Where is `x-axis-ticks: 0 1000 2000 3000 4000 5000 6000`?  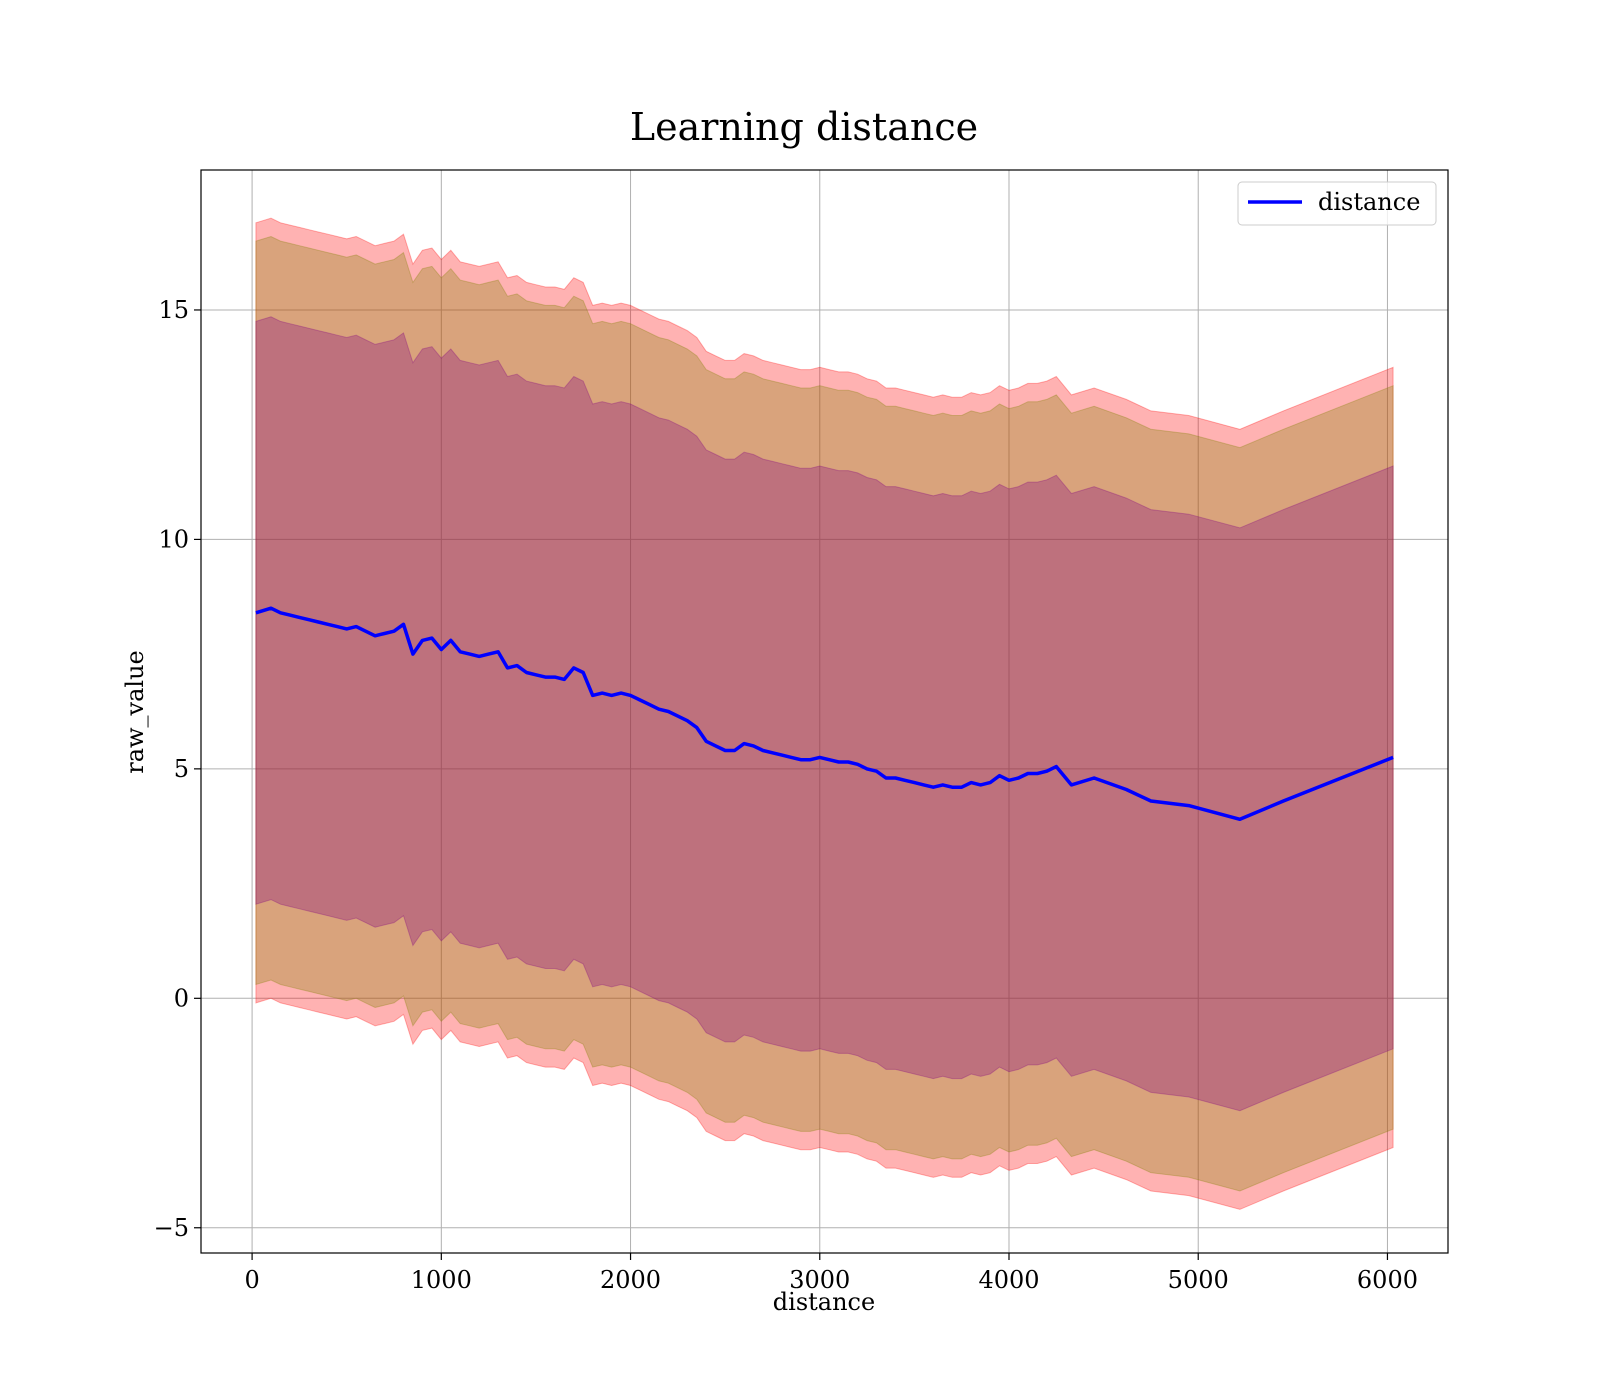
x-axis-ticks: 0 1000 2000 3000 4000 5000 6000 is located at coordinates (831, 1273).